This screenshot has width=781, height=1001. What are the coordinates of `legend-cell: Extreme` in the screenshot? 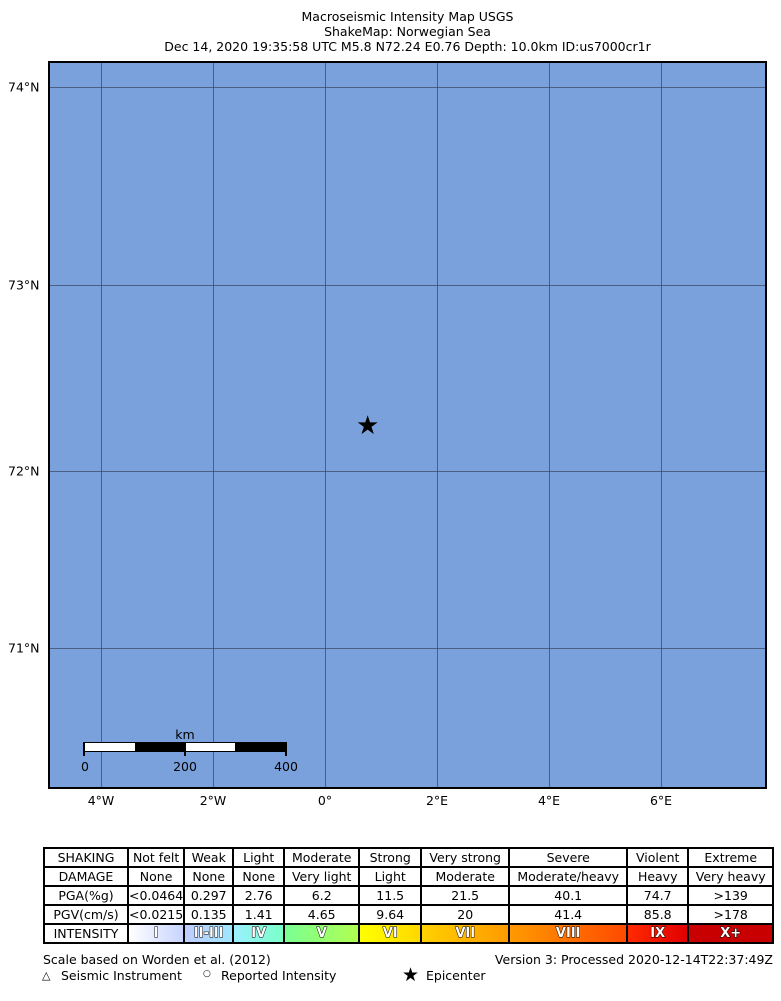 It's located at (731, 857).